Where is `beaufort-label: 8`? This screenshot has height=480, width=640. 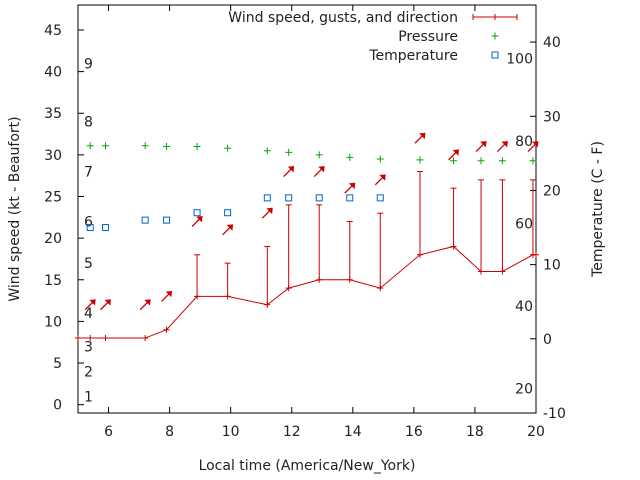
beaufort-label: 8 is located at coordinates (88, 123).